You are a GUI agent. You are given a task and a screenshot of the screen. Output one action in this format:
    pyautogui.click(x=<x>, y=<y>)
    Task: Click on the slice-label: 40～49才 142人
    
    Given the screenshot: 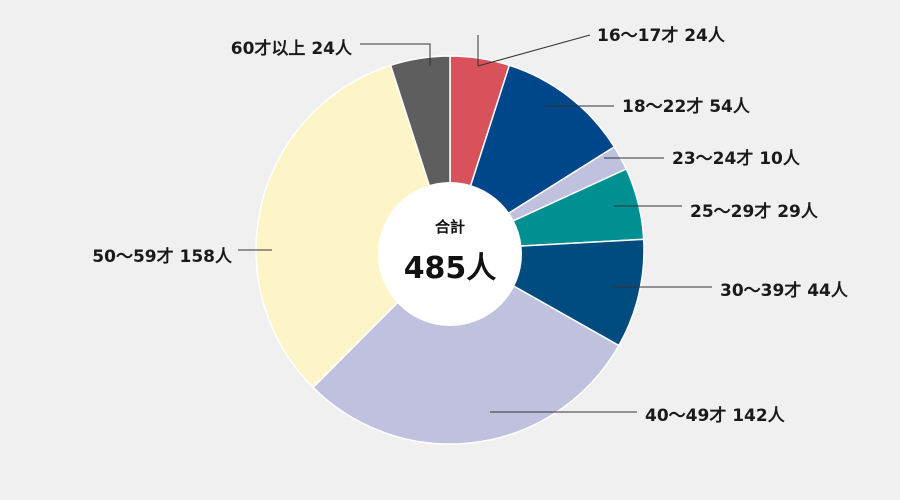 What is the action you would take?
    pyautogui.click(x=715, y=415)
    